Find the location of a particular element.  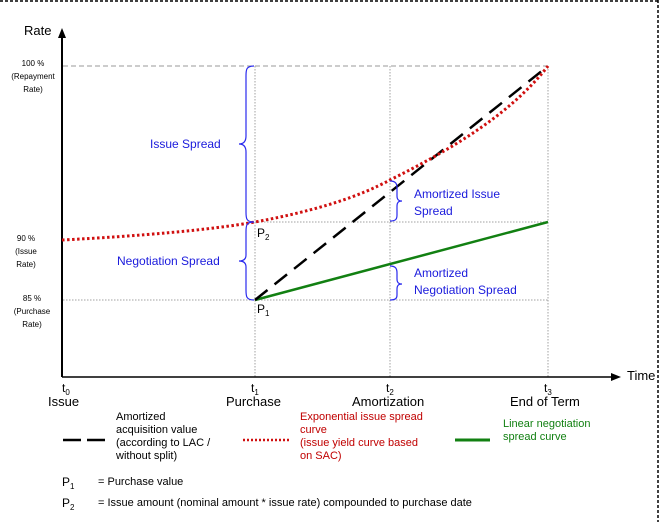

y-level-caption: (Repayment is located at coordinates (33, 76).